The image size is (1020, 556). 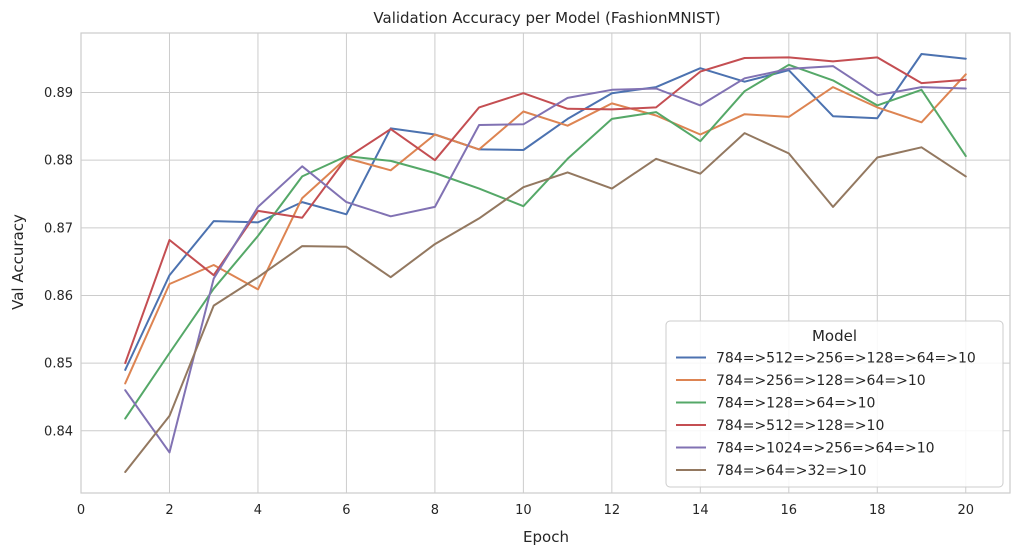 I want to click on y-tick-label: 0.87, so click(x=58, y=228).